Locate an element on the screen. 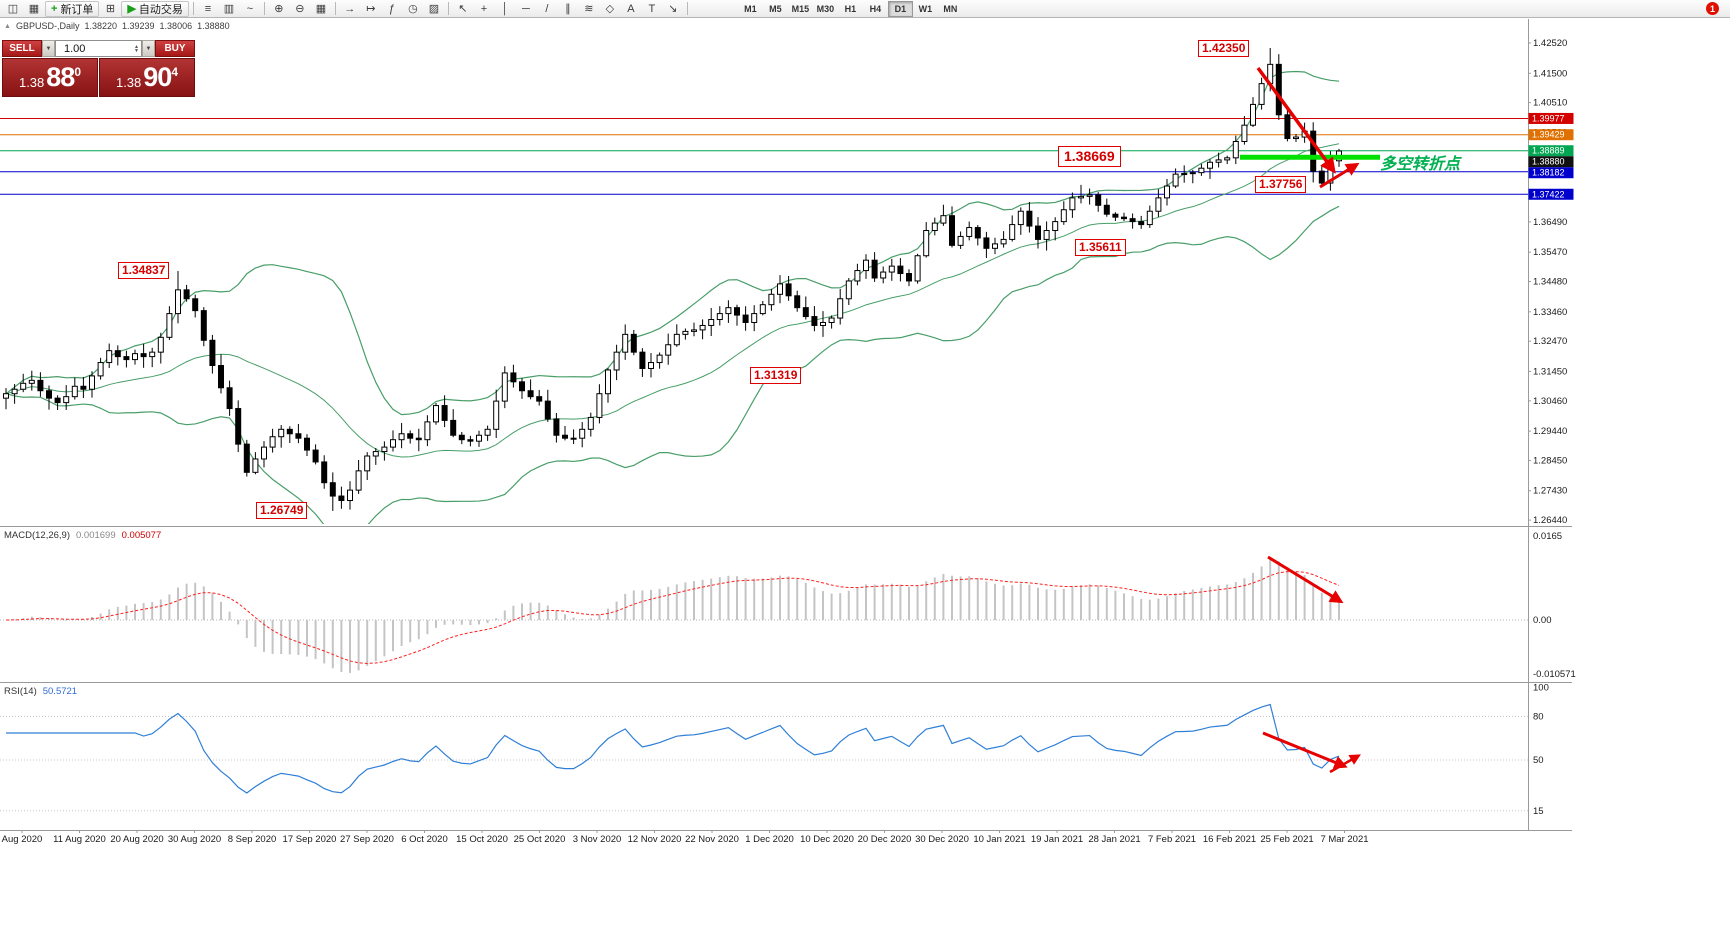  channel-icon: ∥ is located at coordinates (568, 9).